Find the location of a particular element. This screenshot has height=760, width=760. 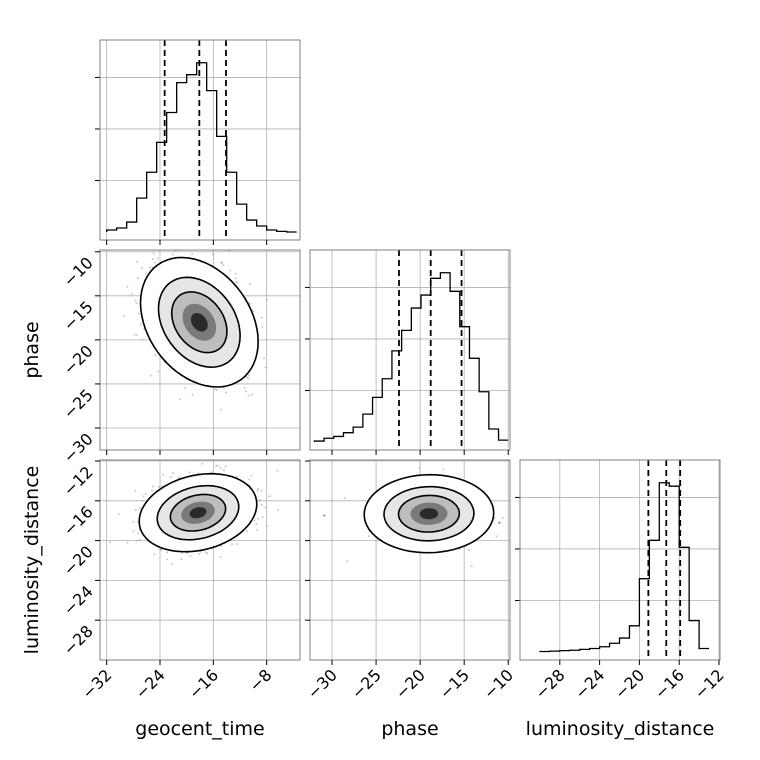

panel-phase-histogram is located at coordinates (408, 352).